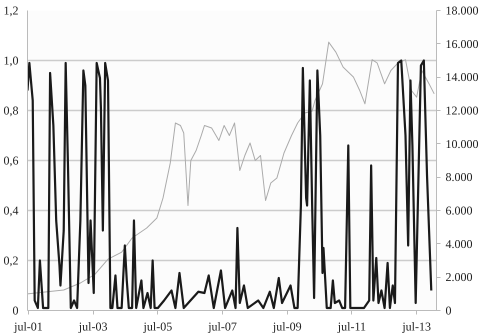 This screenshot has height=336, width=481. I want to click on x-tick-label: jul-01, so click(28, 327).